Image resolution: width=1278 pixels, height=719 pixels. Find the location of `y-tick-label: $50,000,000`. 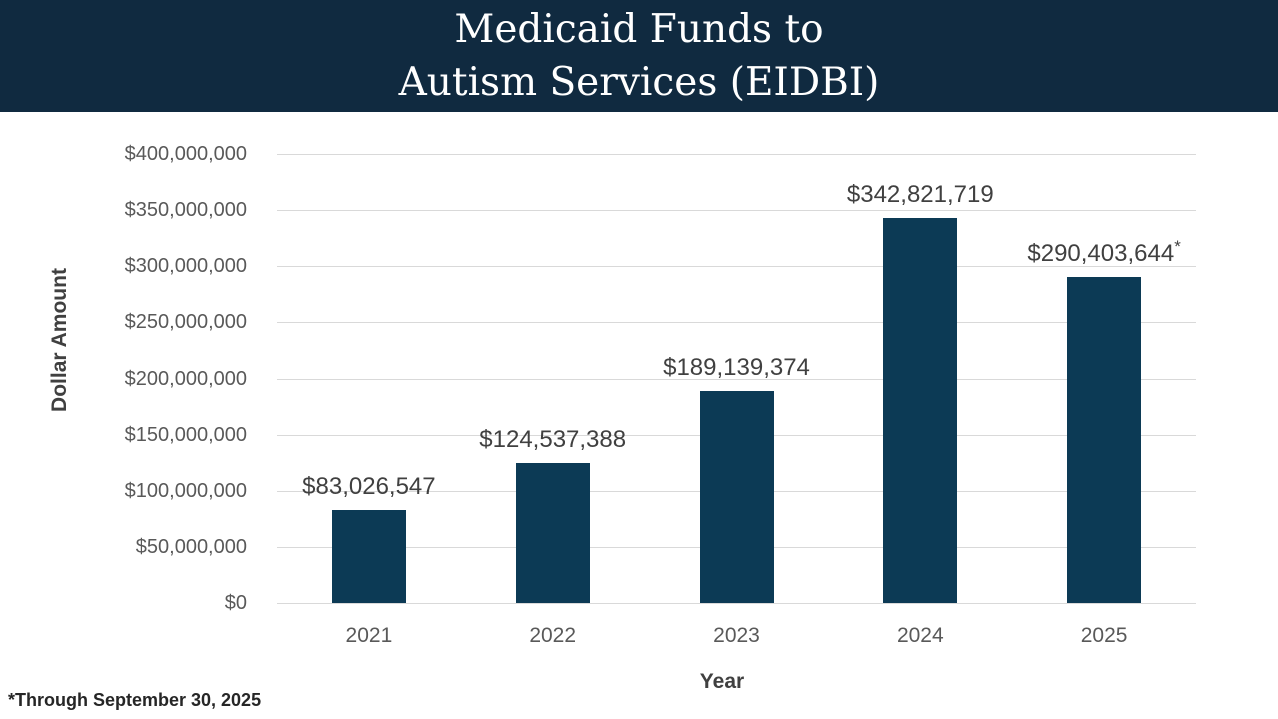

y-tick-label: $50,000,000 is located at coordinates (191, 546).